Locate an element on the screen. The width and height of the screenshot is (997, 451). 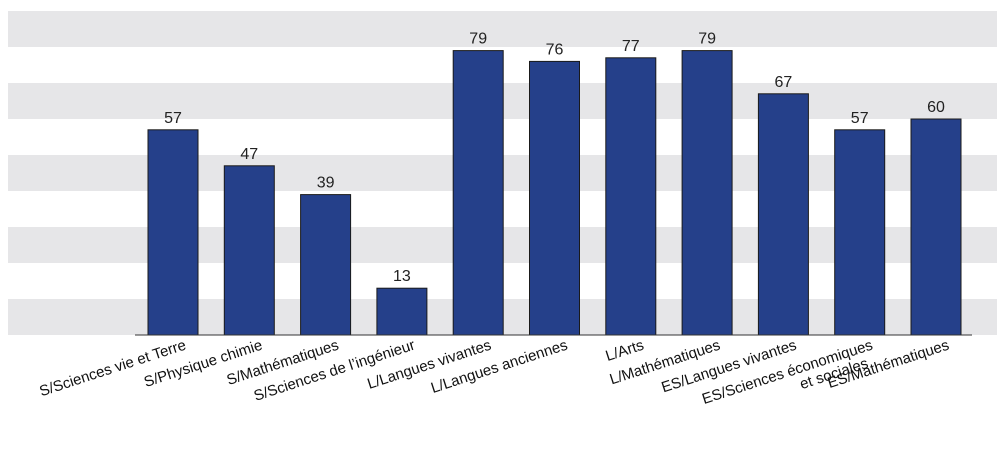
category-label: L/Arts is located at coordinates (625, 351).